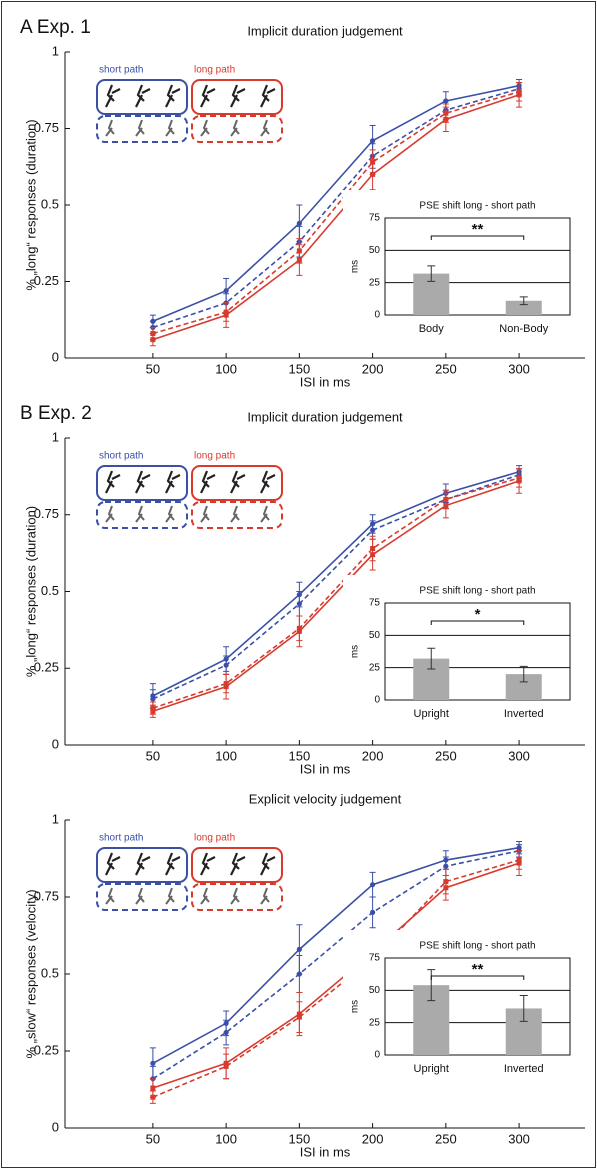 The height and width of the screenshot is (1169, 597). I want to click on x-tick-label: Non-Body, so click(523, 329).